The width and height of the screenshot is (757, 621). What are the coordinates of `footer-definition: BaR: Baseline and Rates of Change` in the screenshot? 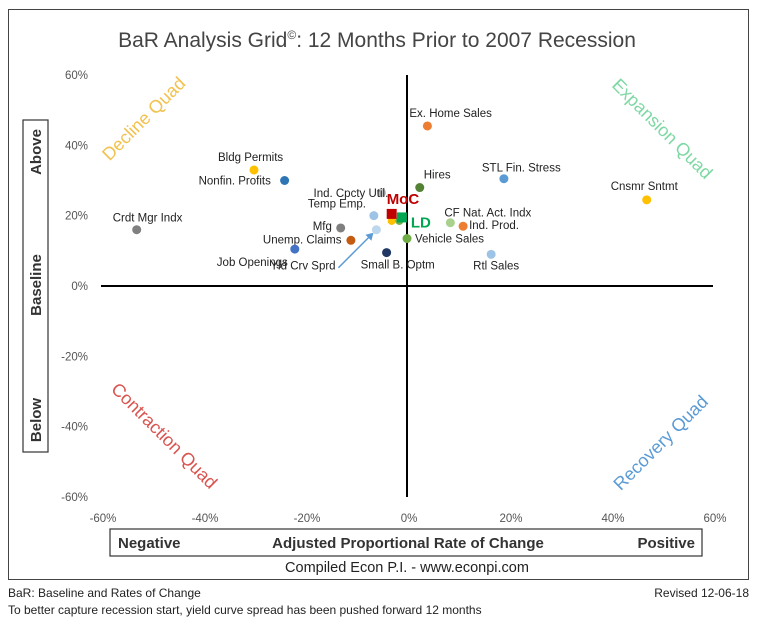 It's located at (104, 593).